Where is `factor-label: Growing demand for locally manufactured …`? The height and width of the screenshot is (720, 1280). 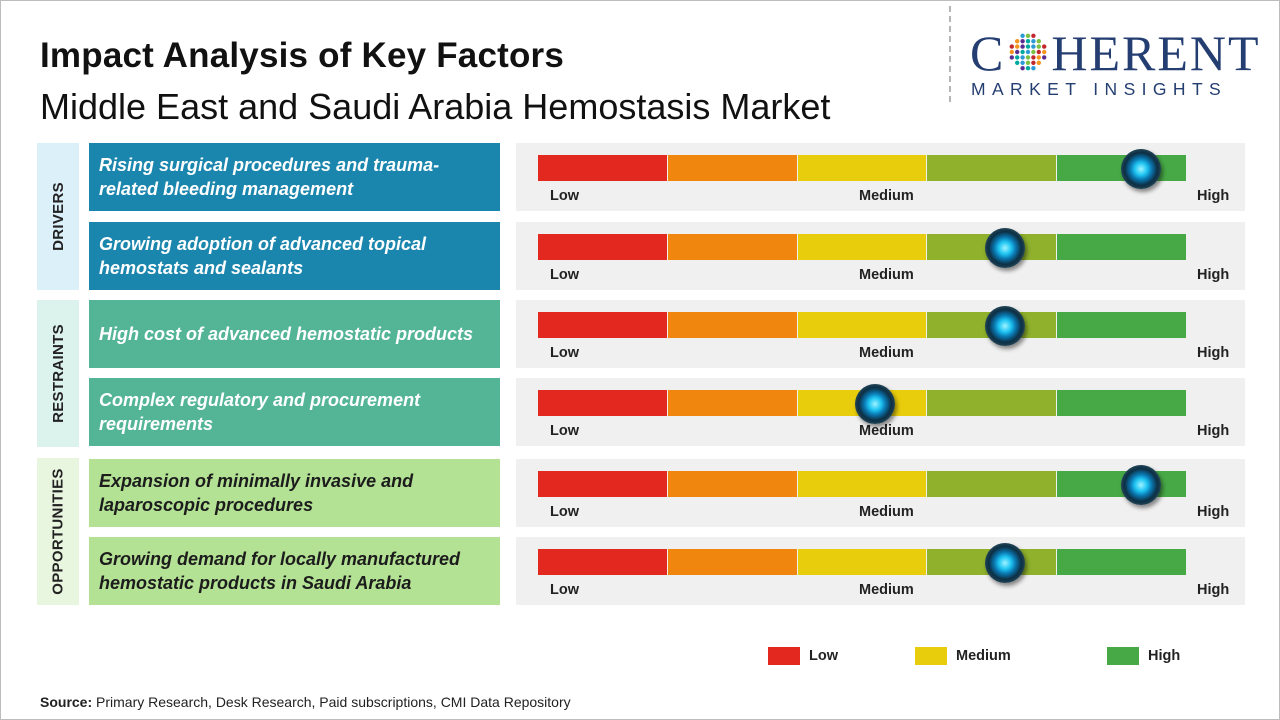 factor-label: Growing demand for locally manufactured … is located at coordinates (294, 571).